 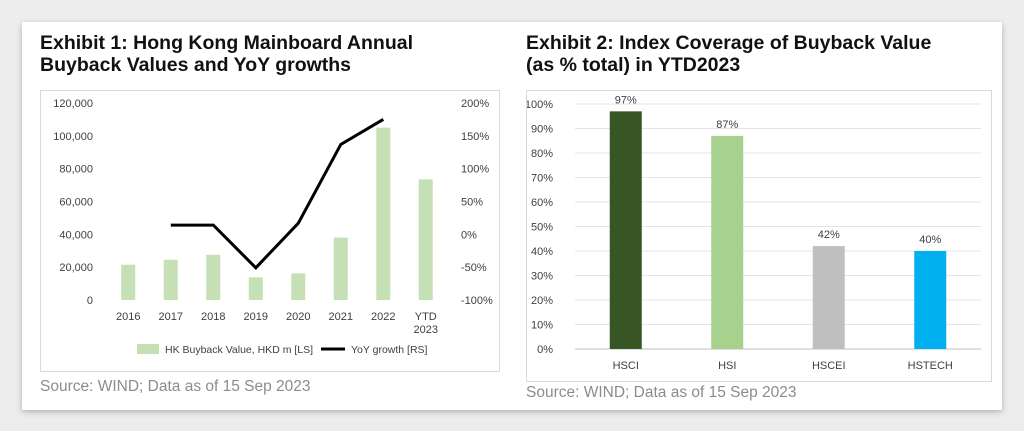 What do you see at coordinates (930, 300) in the screenshot?
I see `bar-hstech` at bounding box center [930, 300].